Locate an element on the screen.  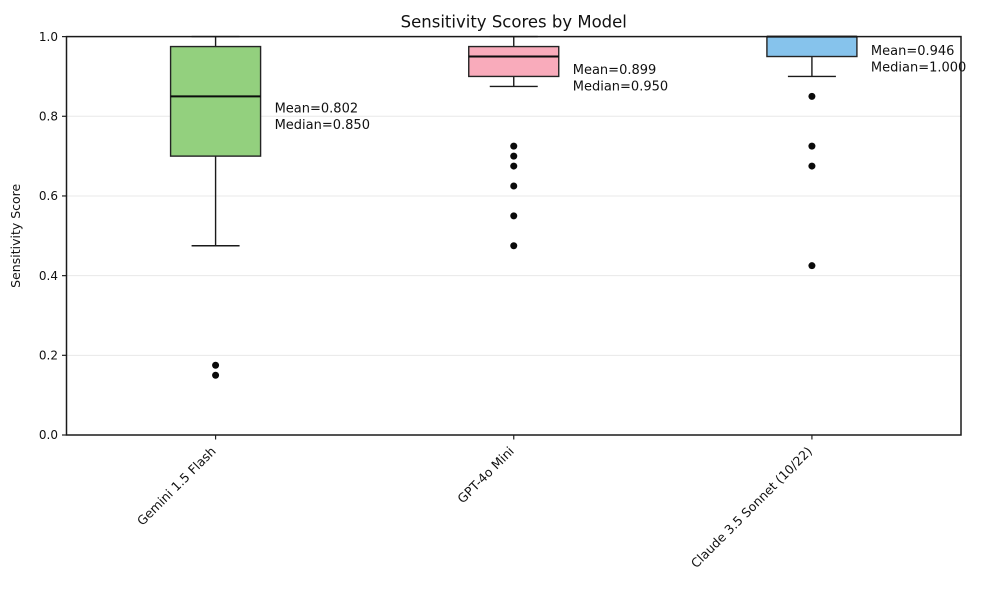
y-tick-label: 0.2 is located at coordinates (48, 356).